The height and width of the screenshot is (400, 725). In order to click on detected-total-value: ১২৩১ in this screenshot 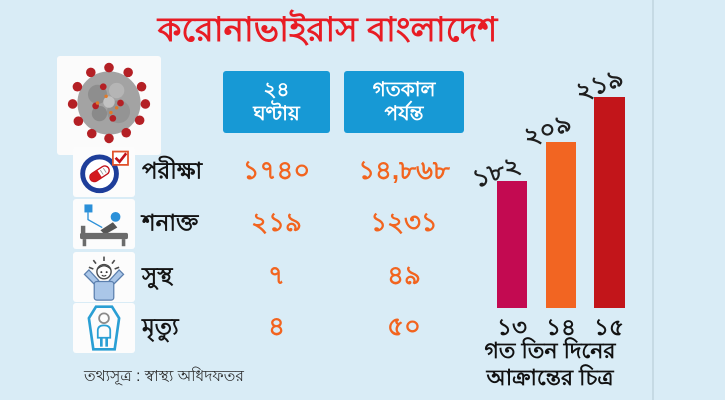, I will do `click(404, 222)`.